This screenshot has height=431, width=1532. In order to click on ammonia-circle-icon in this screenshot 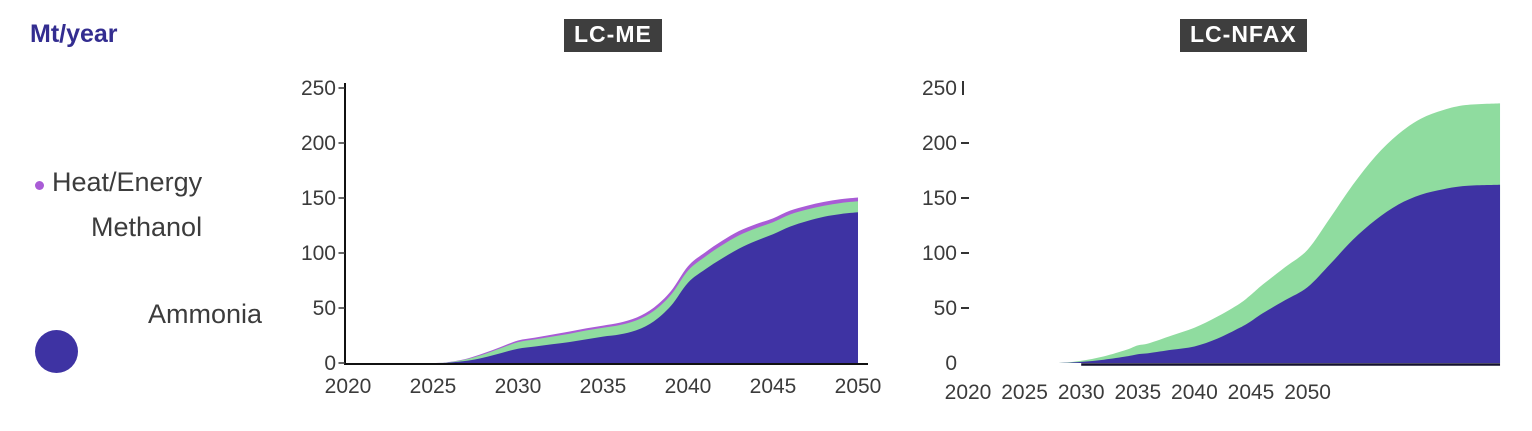, I will do `click(56, 351)`.